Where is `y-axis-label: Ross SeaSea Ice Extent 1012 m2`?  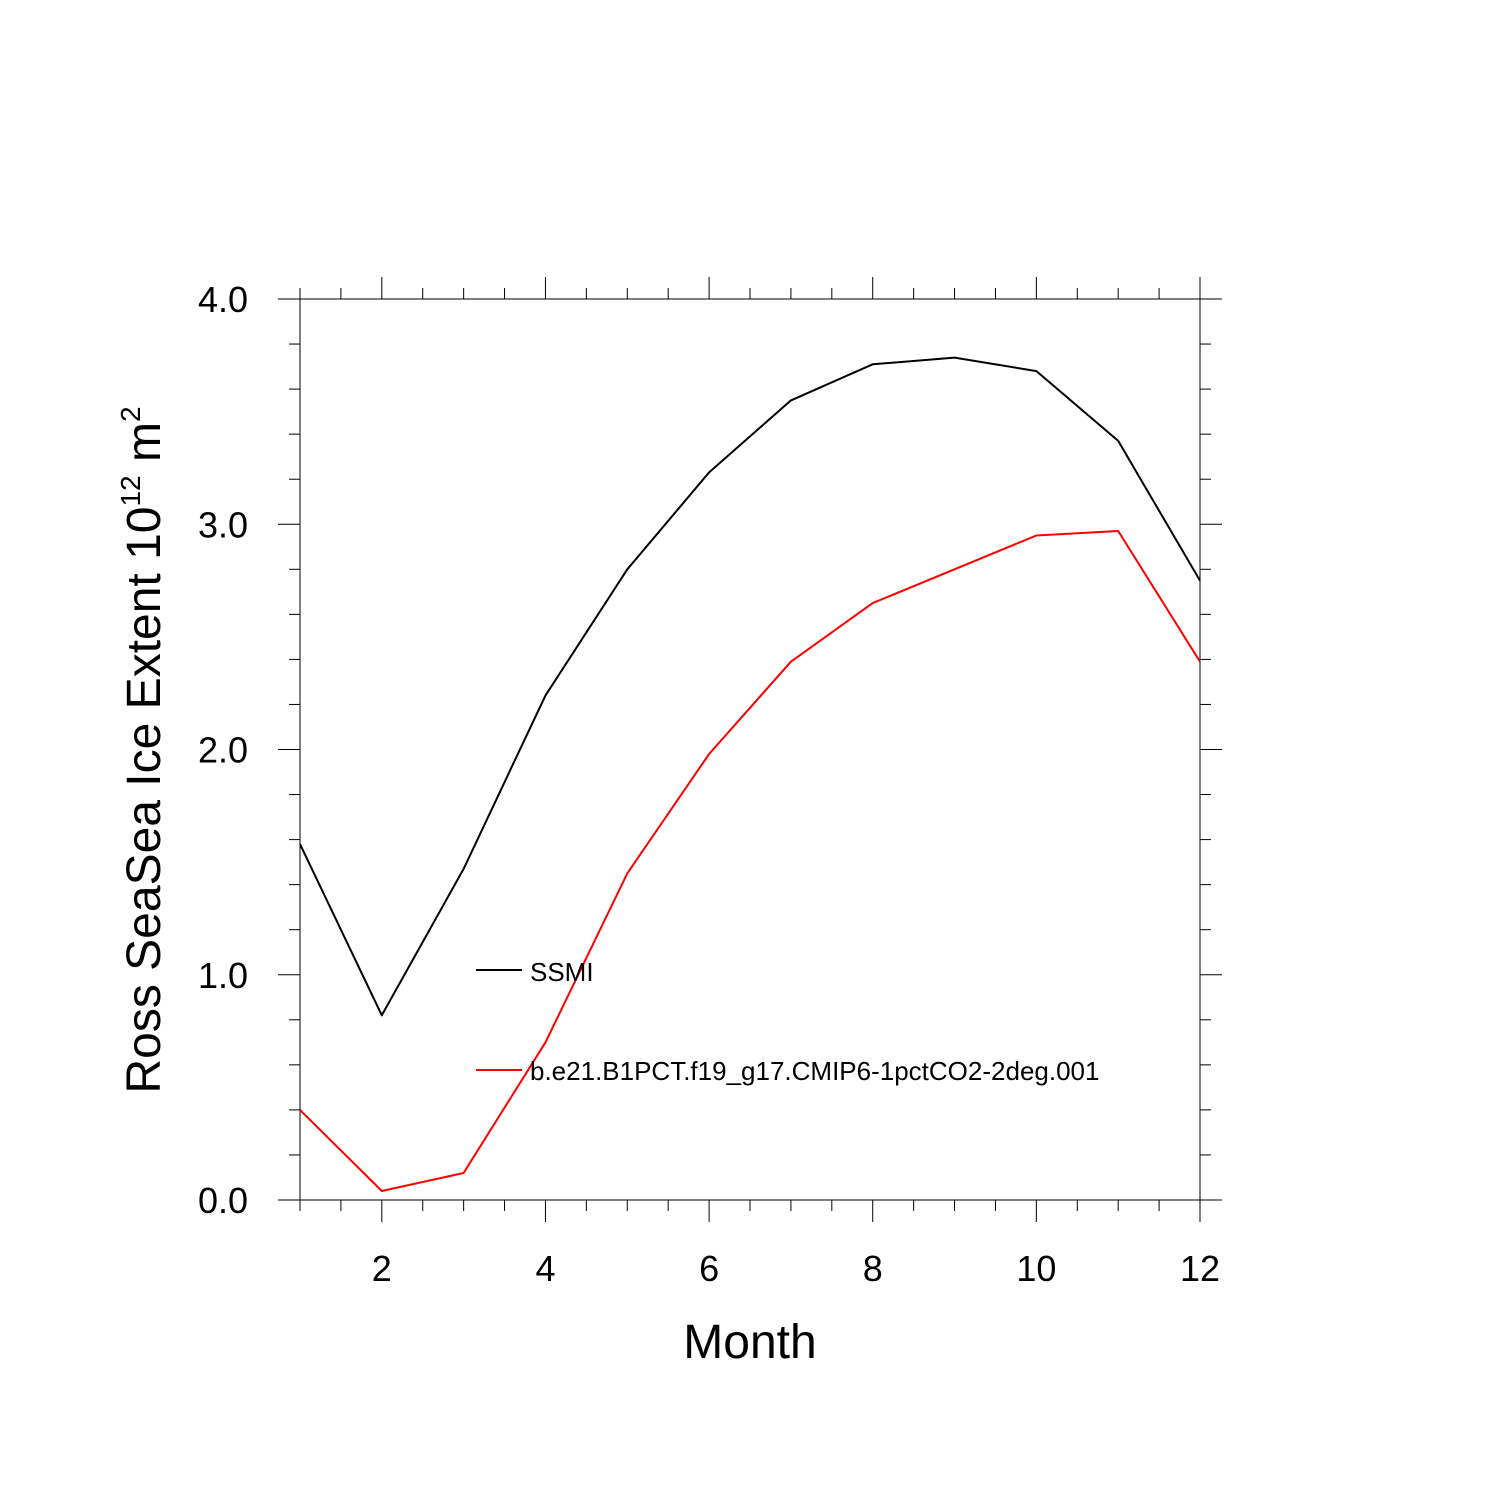 y-axis-label: Ross SeaSea Ice Extent 1012 m2 is located at coordinates (143, 749).